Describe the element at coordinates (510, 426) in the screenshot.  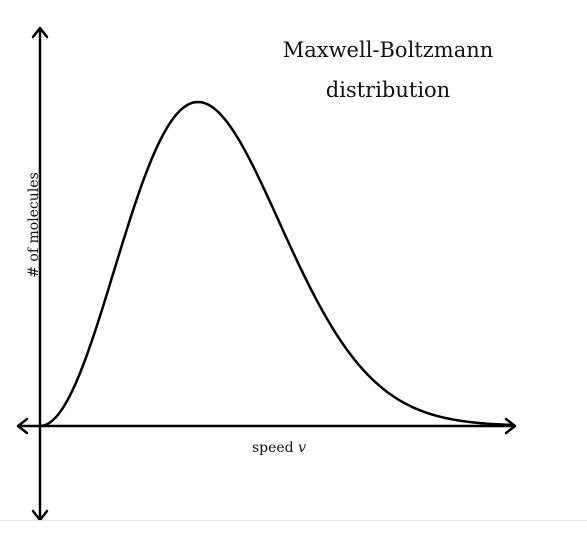
I see `x-axis-arrow-right` at that location.